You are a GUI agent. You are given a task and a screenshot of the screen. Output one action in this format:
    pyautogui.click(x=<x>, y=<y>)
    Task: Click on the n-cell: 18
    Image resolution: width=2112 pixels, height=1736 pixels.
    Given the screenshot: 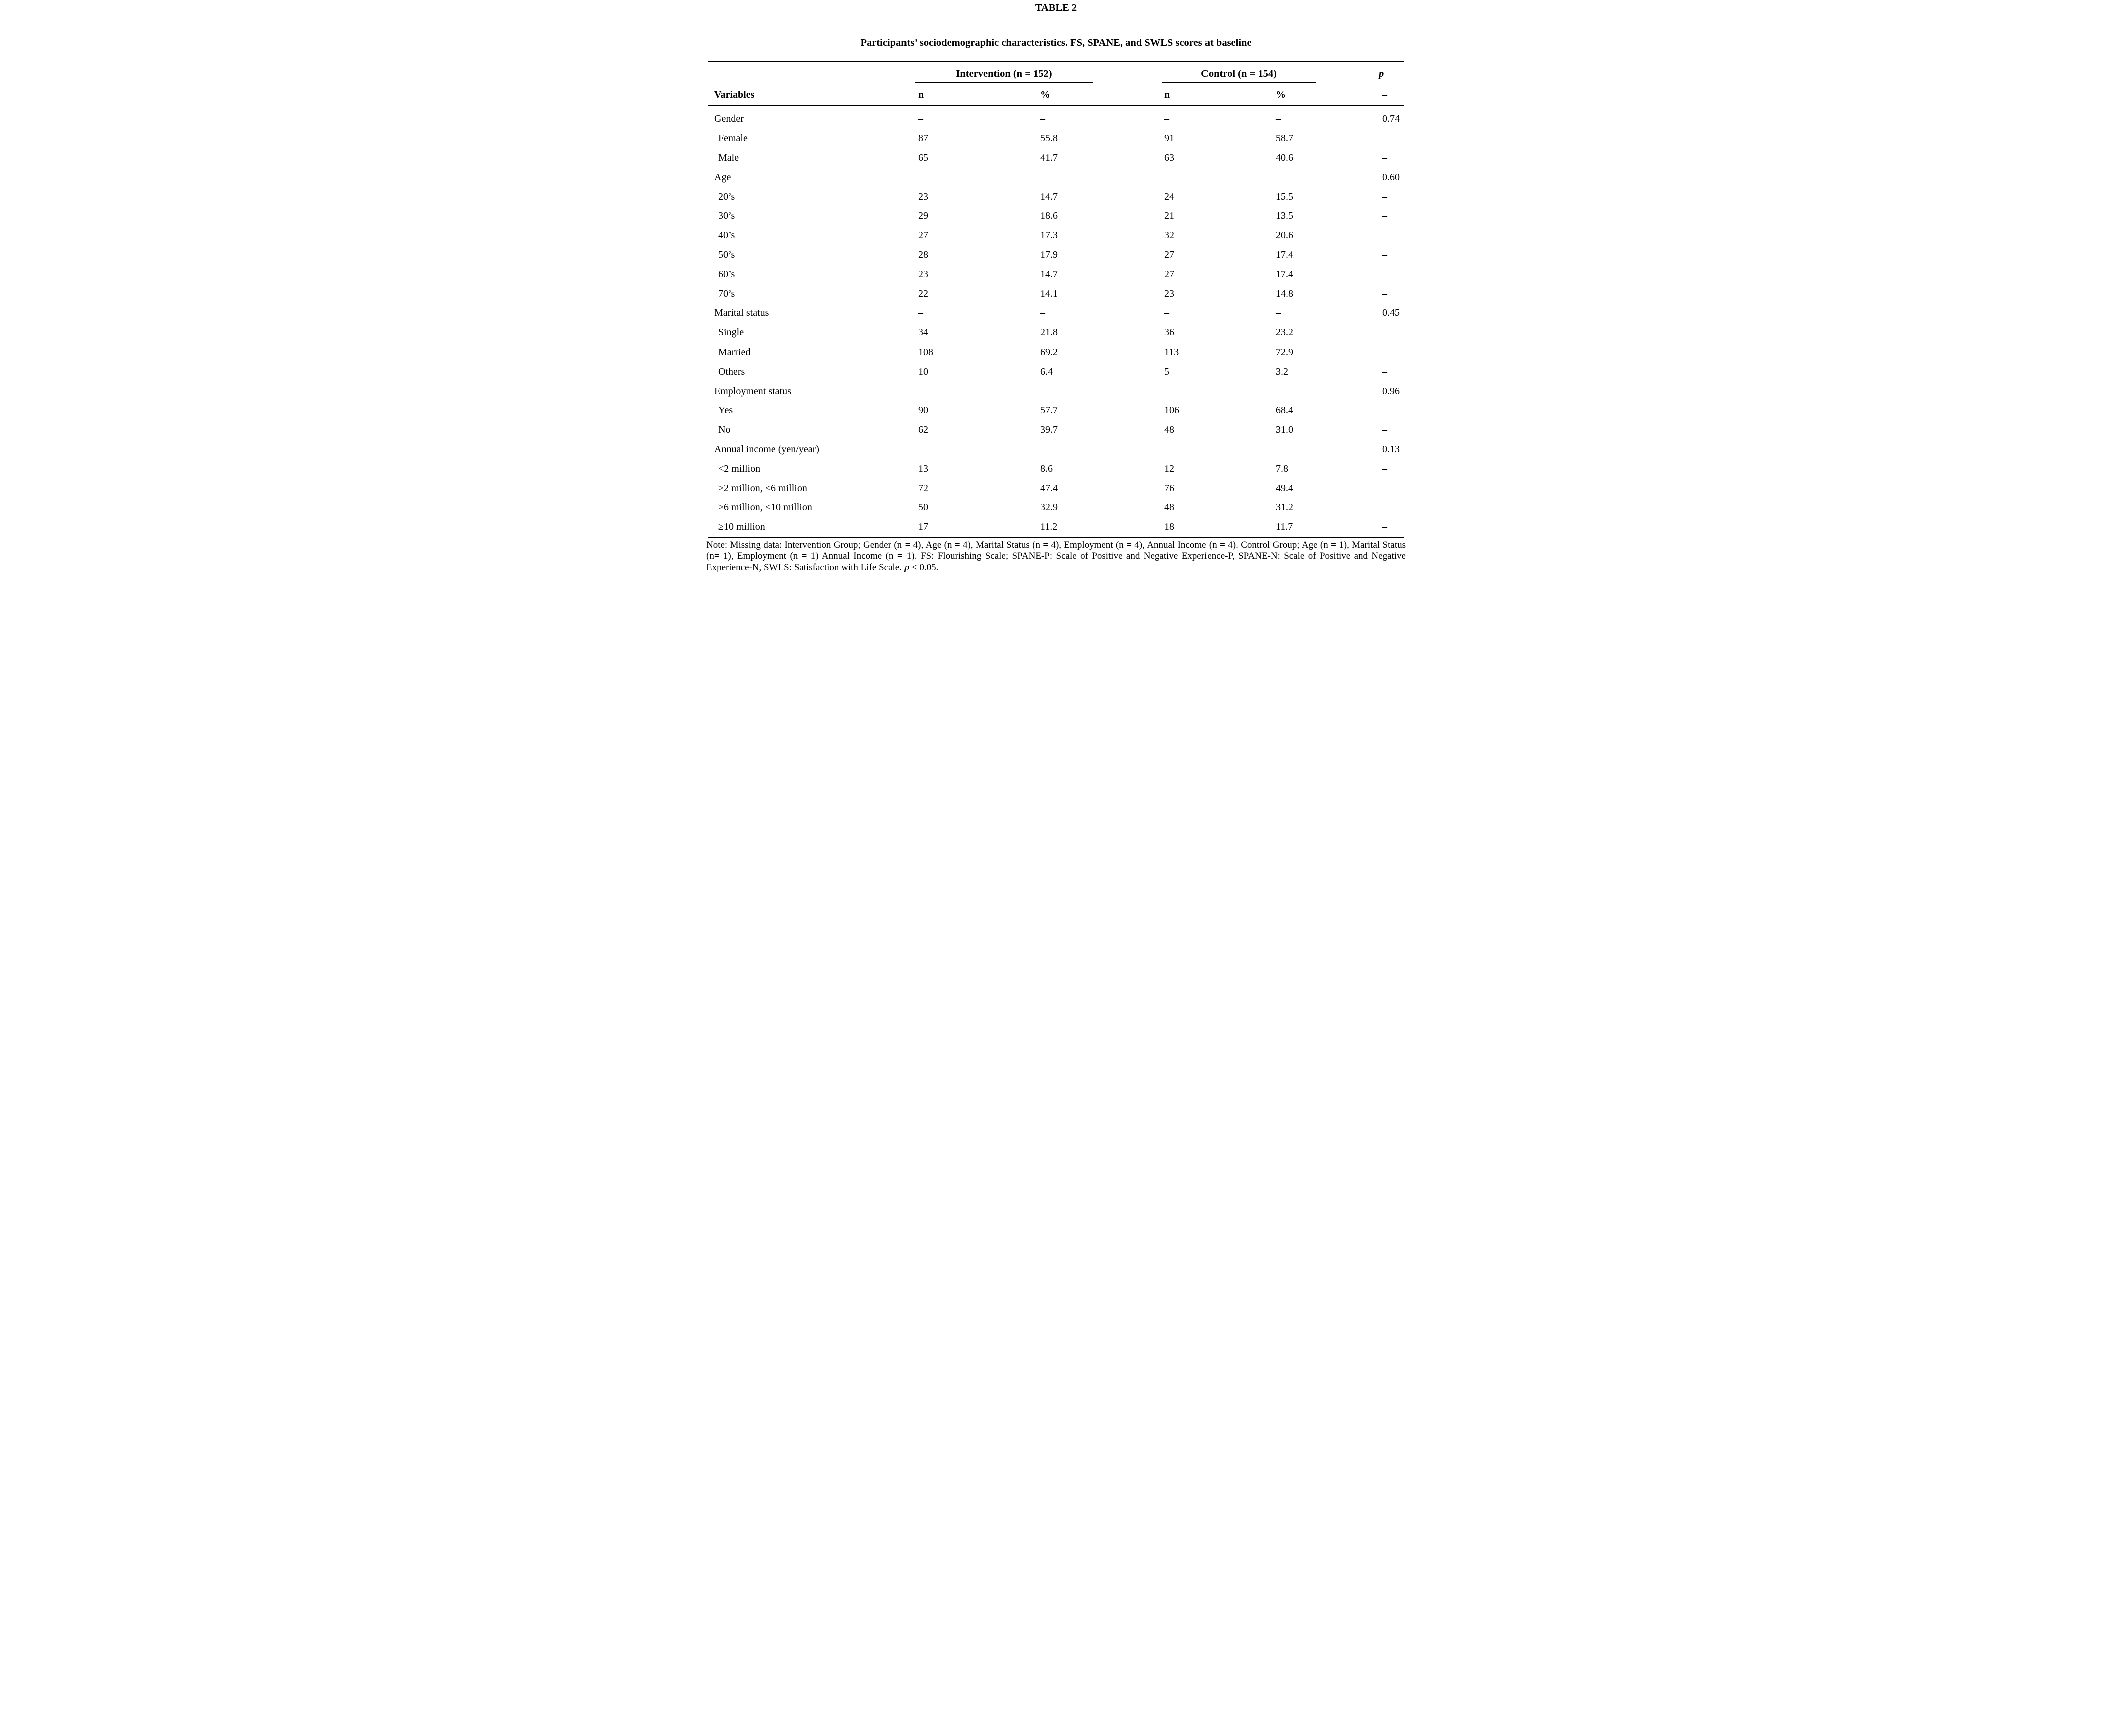 What is the action you would take?
    pyautogui.click(x=1169, y=527)
    